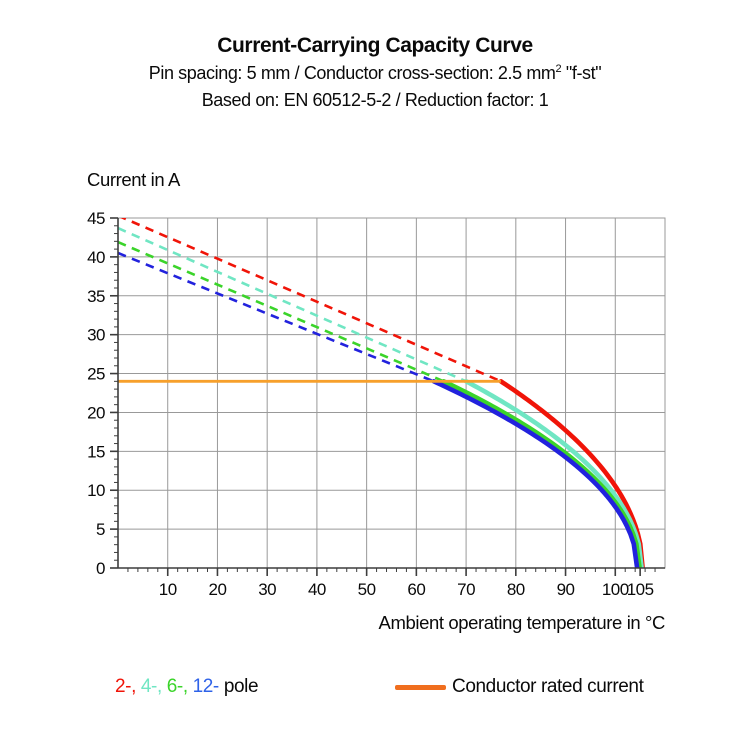 The height and width of the screenshot is (750, 750). Describe the element at coordinates (96, 490) in the screenshot. I see `y-tick-label: 10` at that location.